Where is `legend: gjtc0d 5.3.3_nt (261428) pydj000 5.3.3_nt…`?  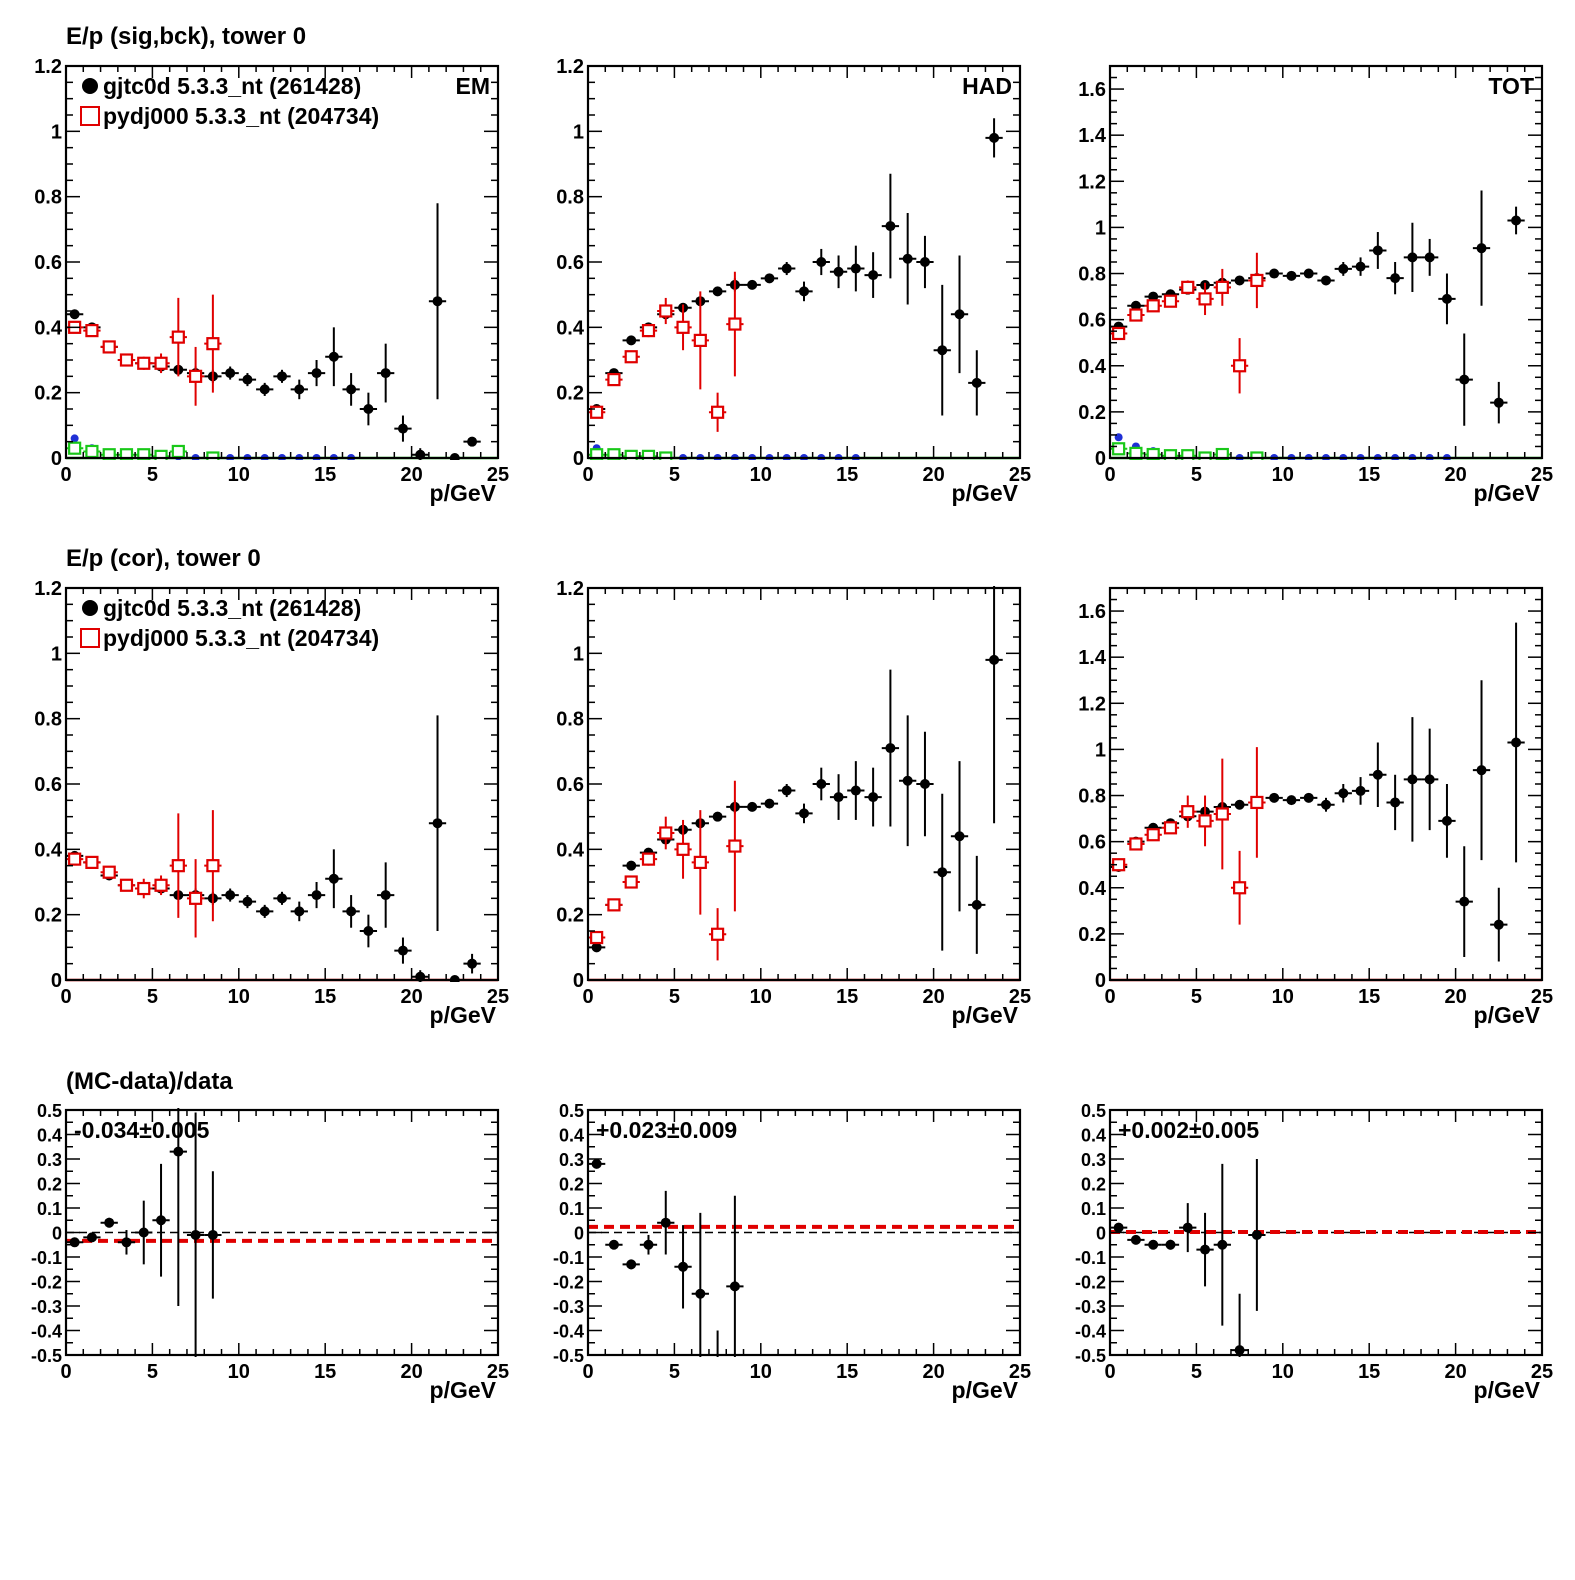
legend: gjtc0d 5.3.3_nt (261428) pydj000 5.3.3_nt… is located at coordinates (229, 623).